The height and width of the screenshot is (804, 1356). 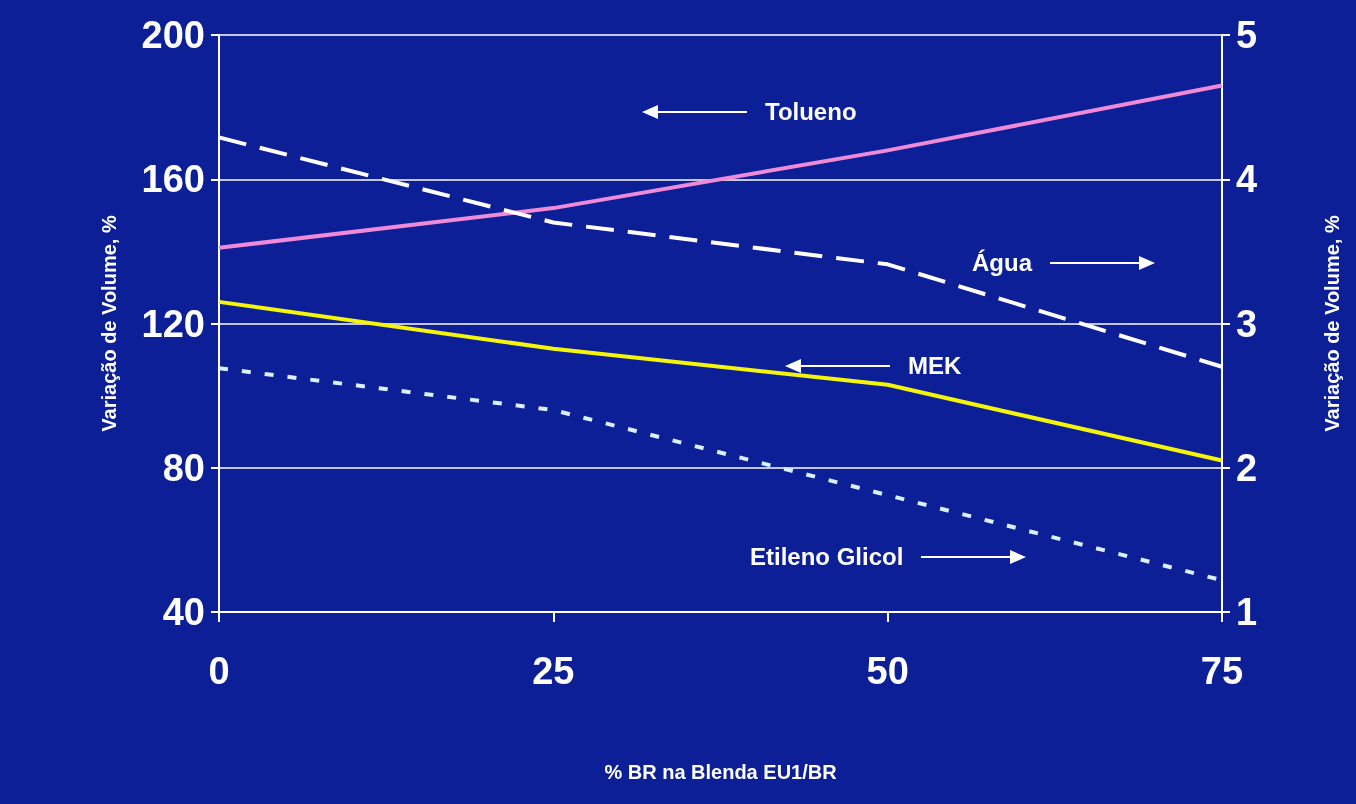 I want to click on annotation: Tolueno, so click(x=811, y=112).